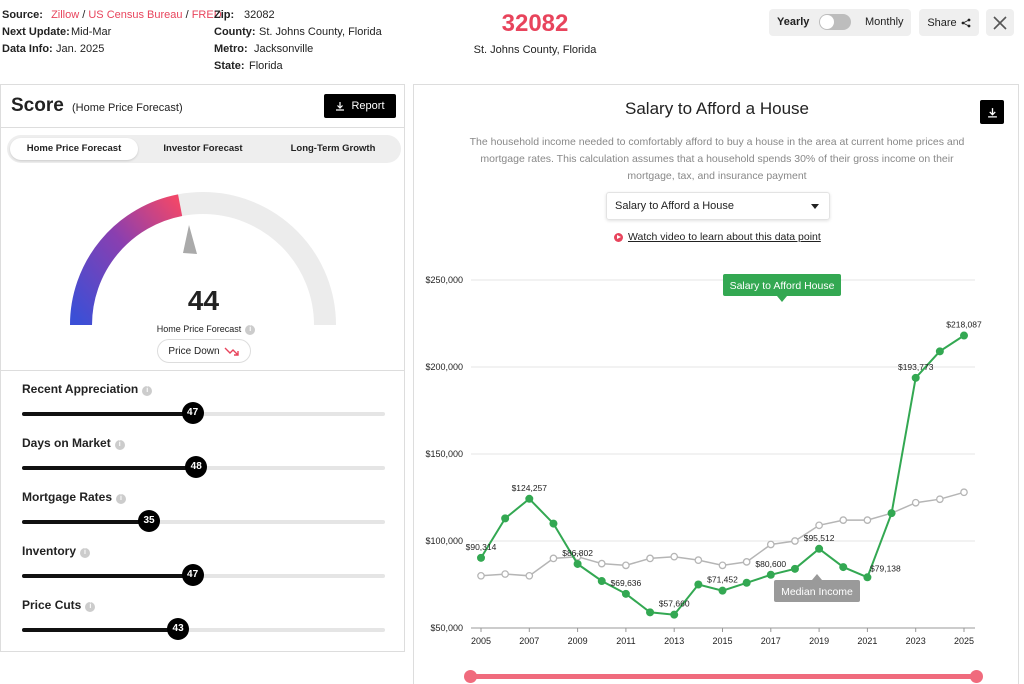 The width and height of the screenshot is (1024, 684). What do you see at coordinates (135, 15) in the screenshot?
I see `source-link-census: US Census Bureau` at bounding box center [135, 15].